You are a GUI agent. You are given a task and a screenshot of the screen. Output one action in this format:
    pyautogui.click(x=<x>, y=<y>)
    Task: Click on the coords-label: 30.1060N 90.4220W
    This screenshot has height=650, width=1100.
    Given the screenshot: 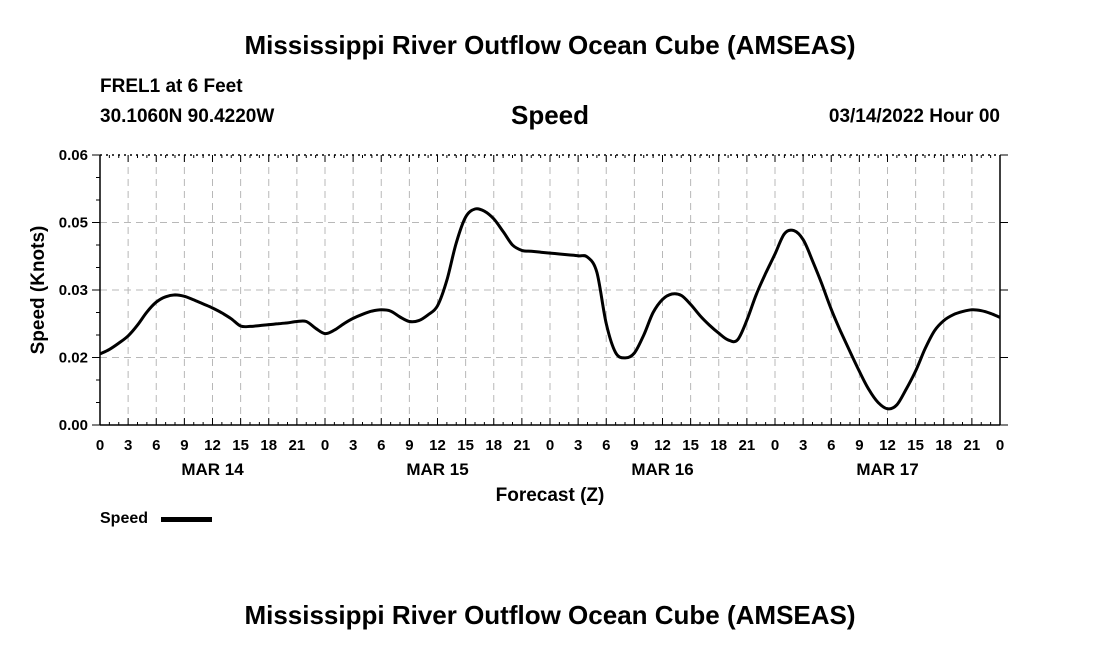 What is the action you would take?
    pyautogui.click(x=187, y=116)
    